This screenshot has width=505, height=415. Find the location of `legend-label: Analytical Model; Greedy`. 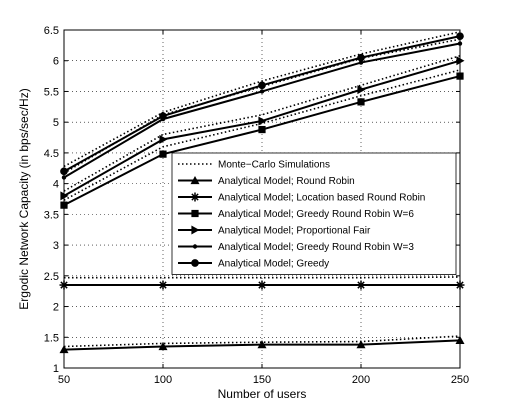

legend-label: Analytical Model; Greedy is located at coordinates (273, 264).